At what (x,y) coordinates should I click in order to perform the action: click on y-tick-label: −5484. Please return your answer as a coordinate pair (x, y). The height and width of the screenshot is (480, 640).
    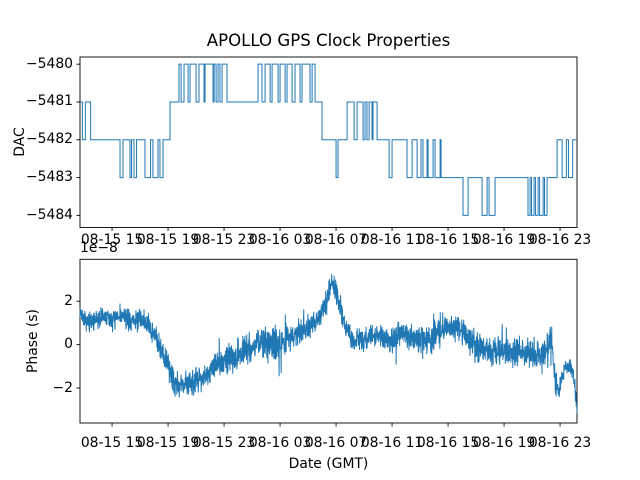
    Looking at the image, I should click on (49, 214).